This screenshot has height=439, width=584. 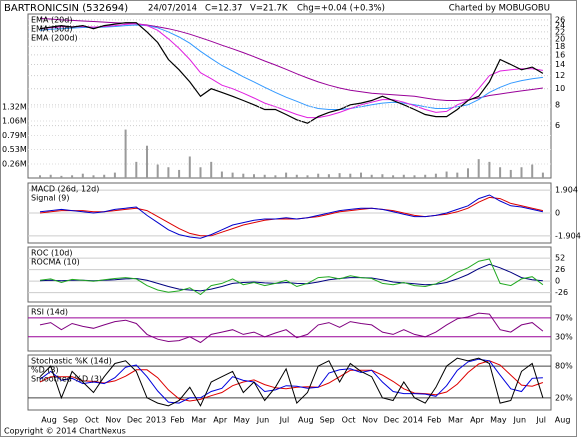 What do you see at coordinates (560, 46) in the screenshot?
I see `y-tick-label: 18` at bounding box center [560, 46].